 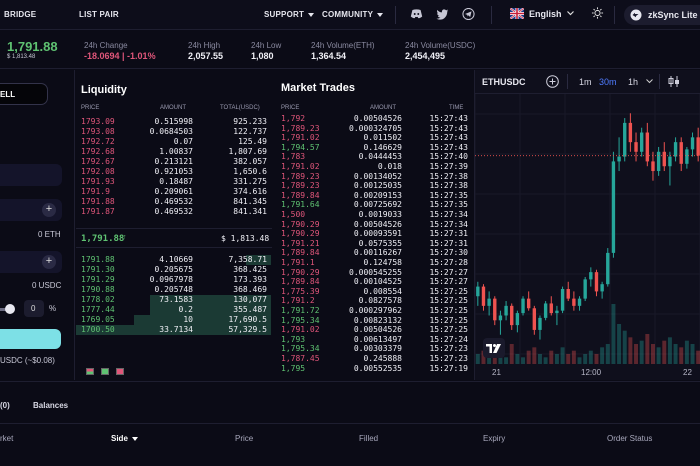 I want to click on ask-row: 1791.93 0.18487 331.275, so click(x=174, y=182).